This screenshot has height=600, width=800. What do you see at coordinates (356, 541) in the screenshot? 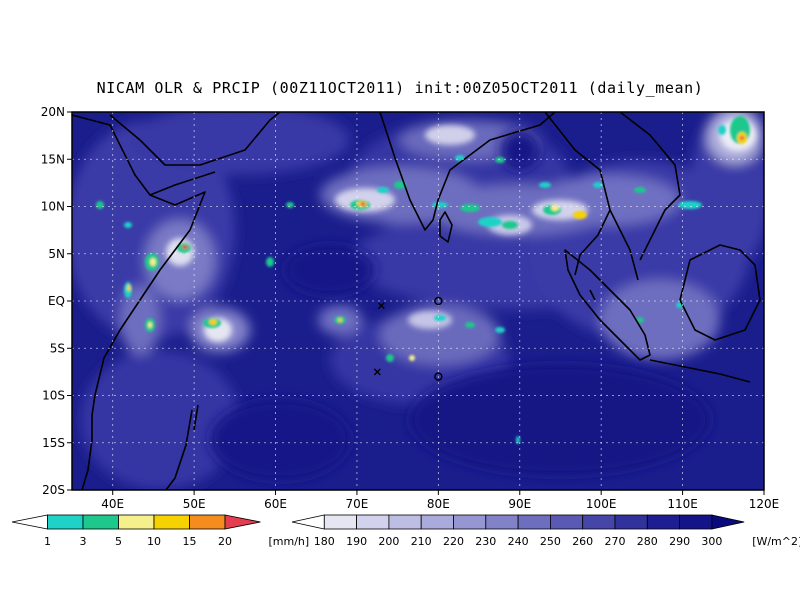
I see `colorbar-label: 190` at bounding box center [356, 541].